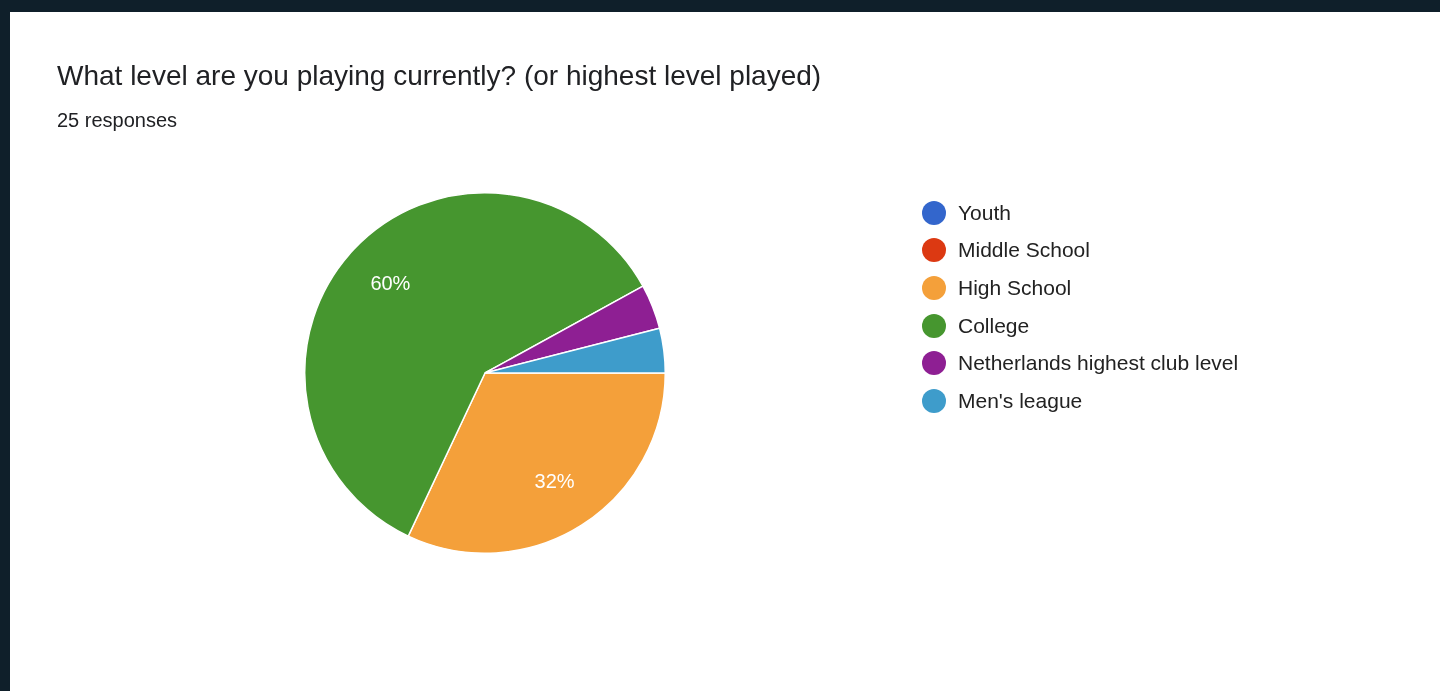  Describe the element at coordinates (390, 282) in the screenshot. I see `data-label: 60%` at that location.